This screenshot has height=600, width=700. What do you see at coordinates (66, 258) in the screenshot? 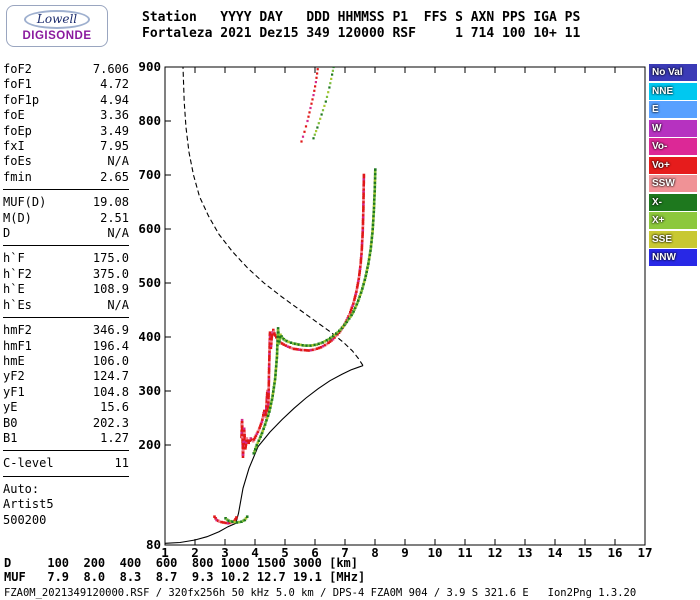
I see `param-row: h`F 175.0` at bounding box center [66, 258].